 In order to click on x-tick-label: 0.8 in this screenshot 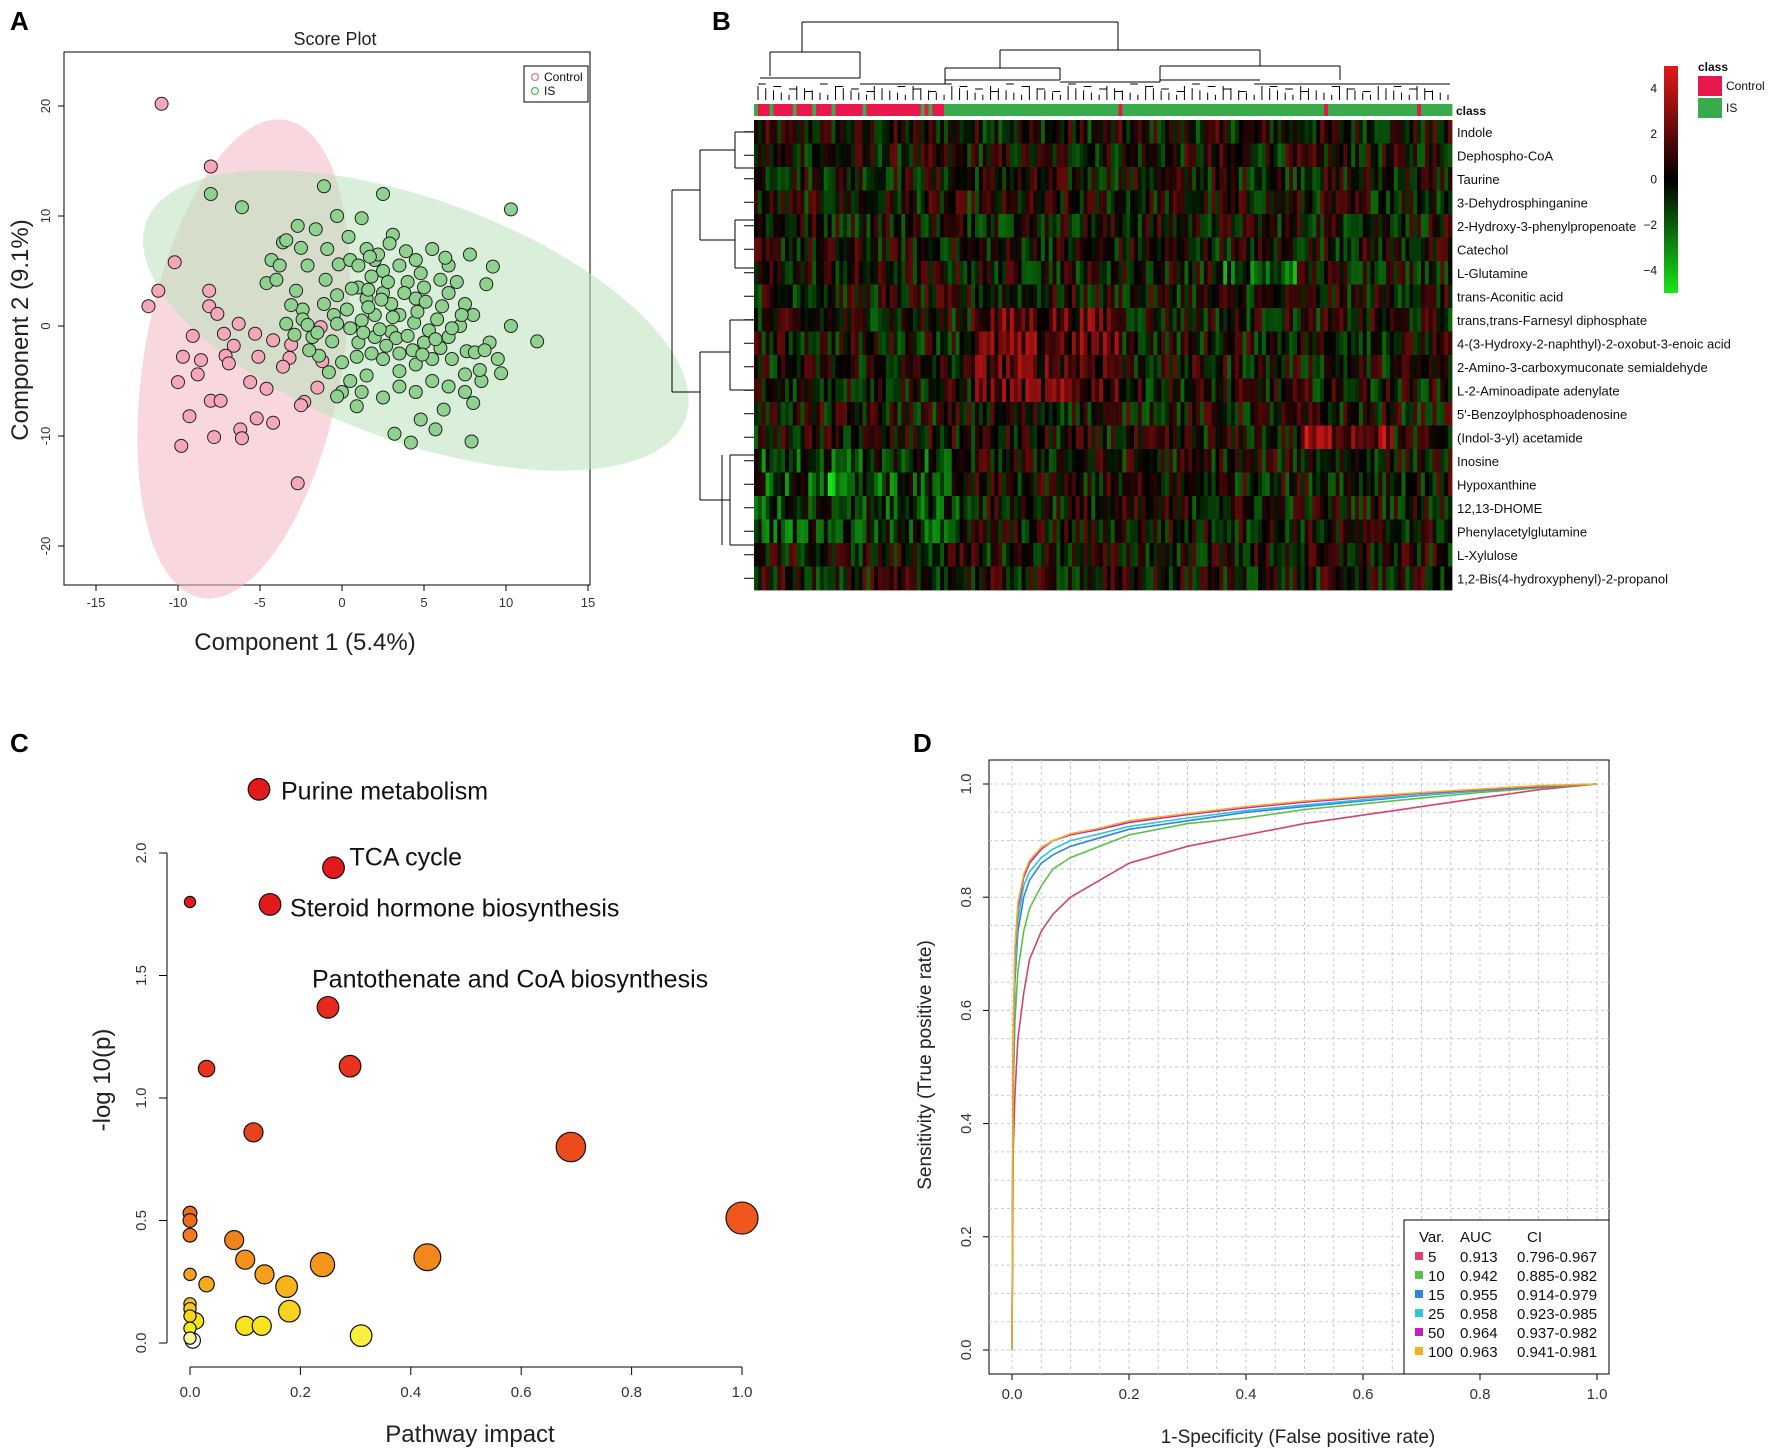, I will do `click(631, 1392)`.